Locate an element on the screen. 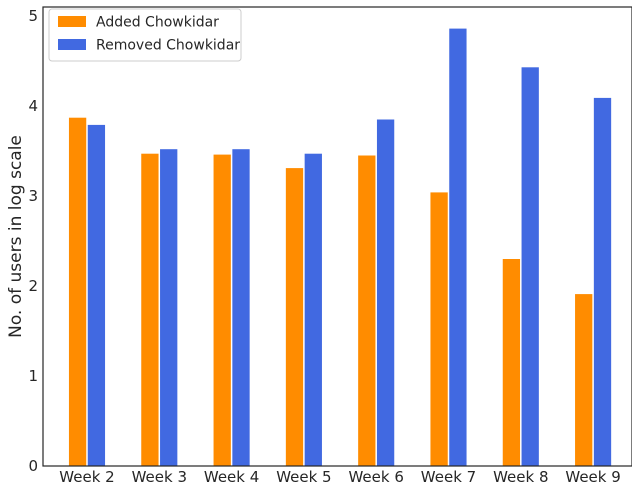  legend-label-added: Added Chowkidar is located at coordinates (157, 23).